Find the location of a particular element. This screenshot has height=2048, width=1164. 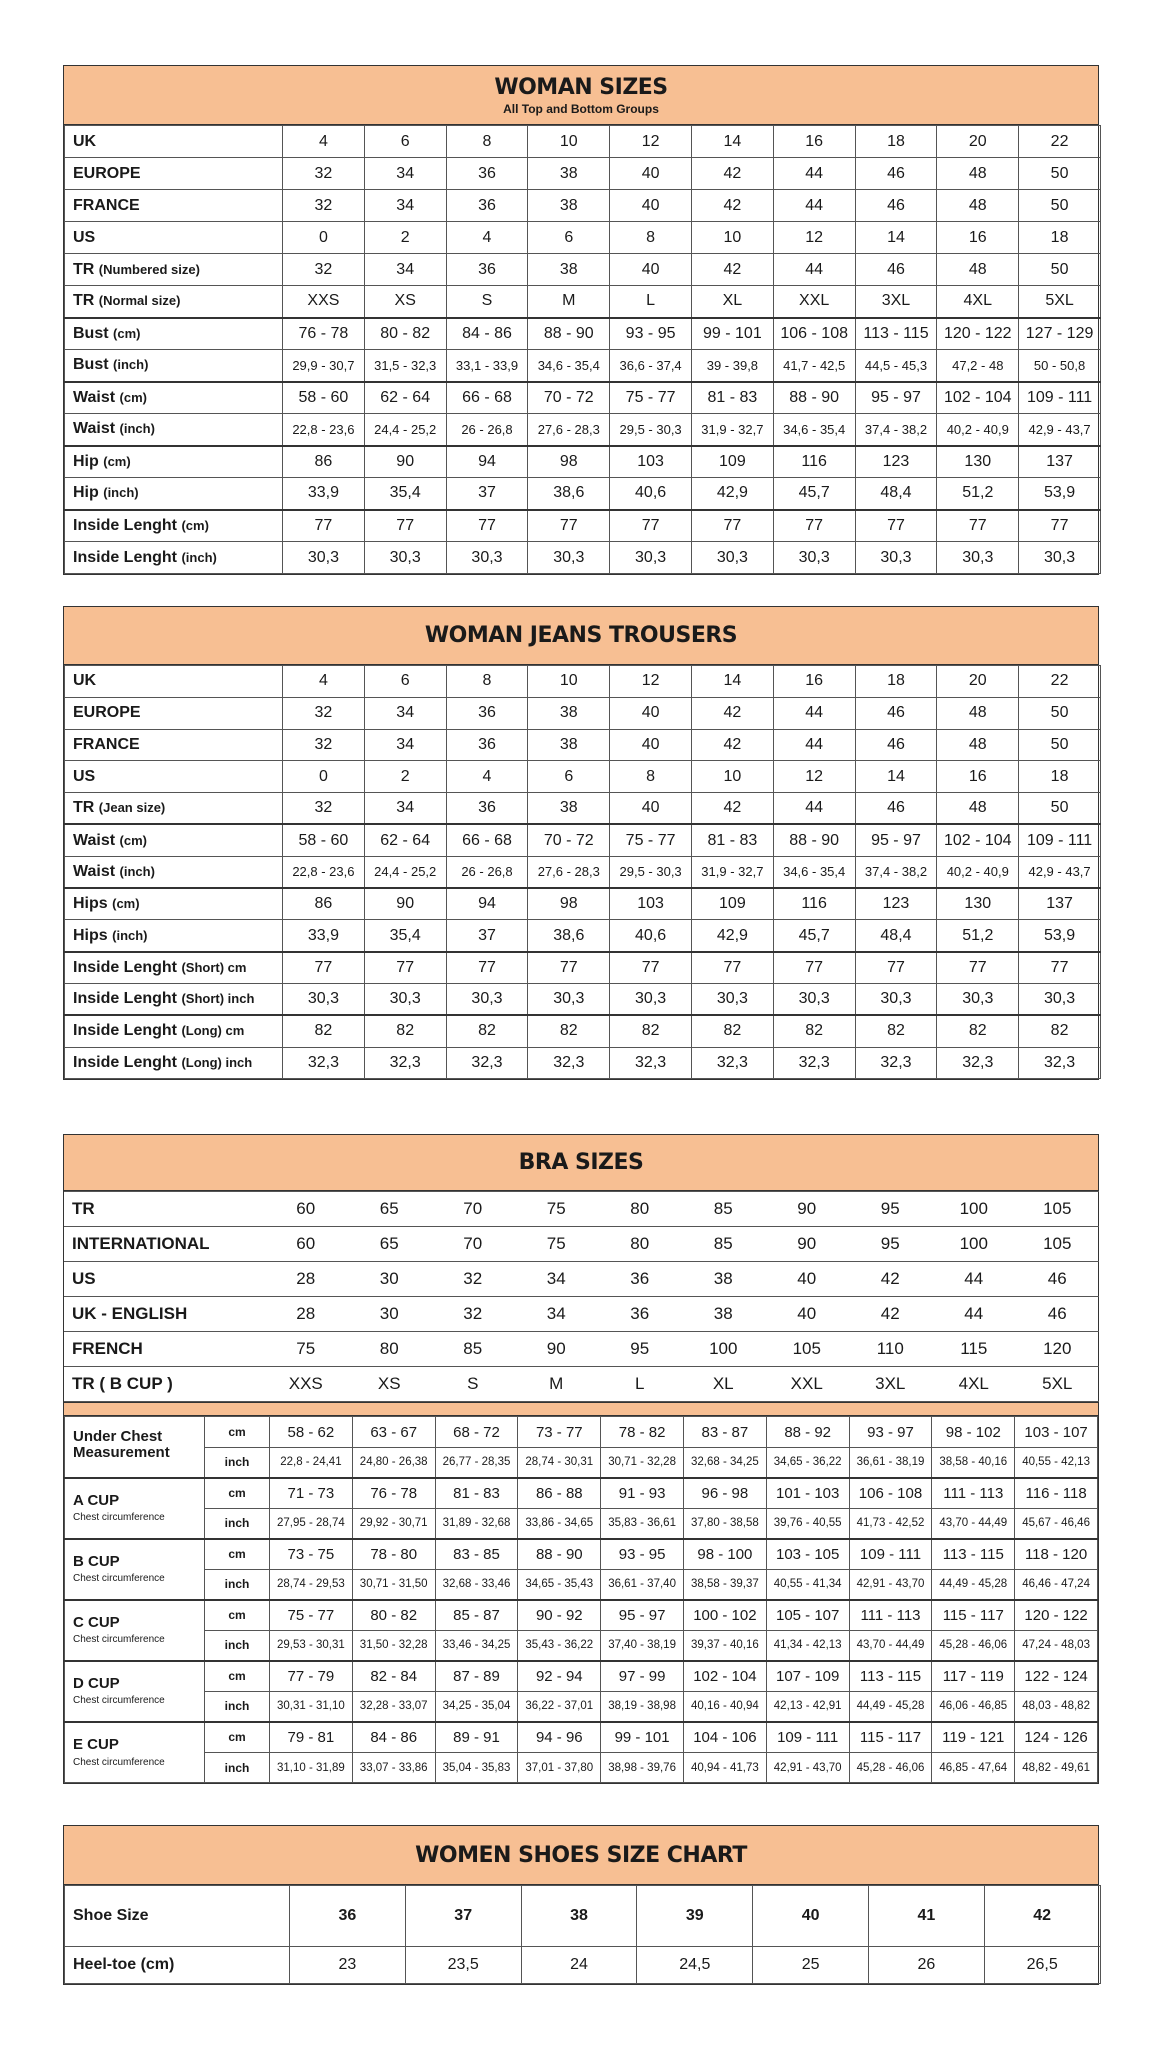

cup-label-text: B CUP is located at coordinates (96, 1561).